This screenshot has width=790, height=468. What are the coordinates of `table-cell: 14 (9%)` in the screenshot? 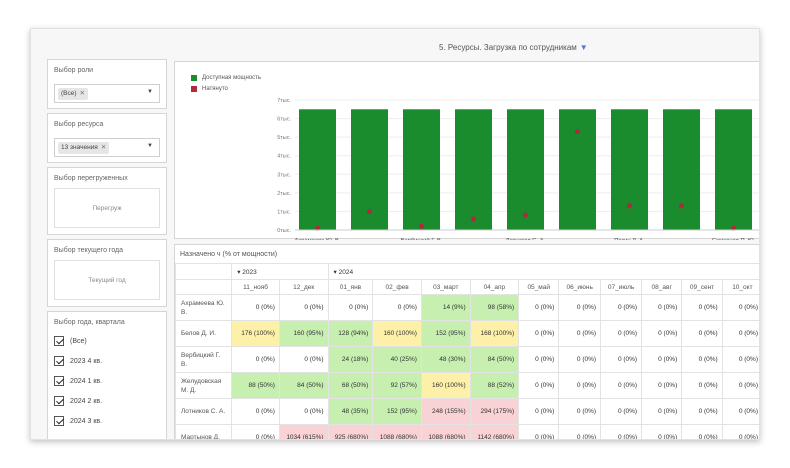 It's located at (445, 307).